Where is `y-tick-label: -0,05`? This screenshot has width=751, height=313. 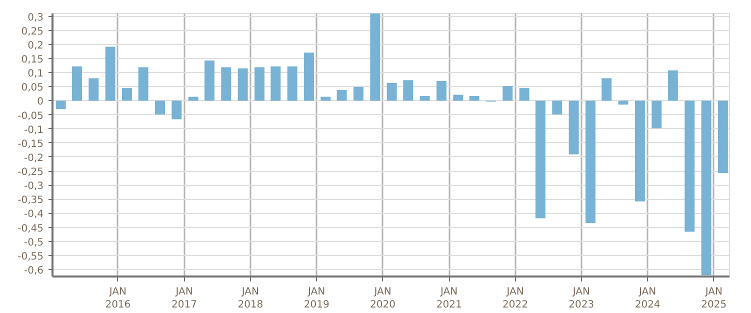
y-tick-label: -0,05 is located at coordinates (31, 116).